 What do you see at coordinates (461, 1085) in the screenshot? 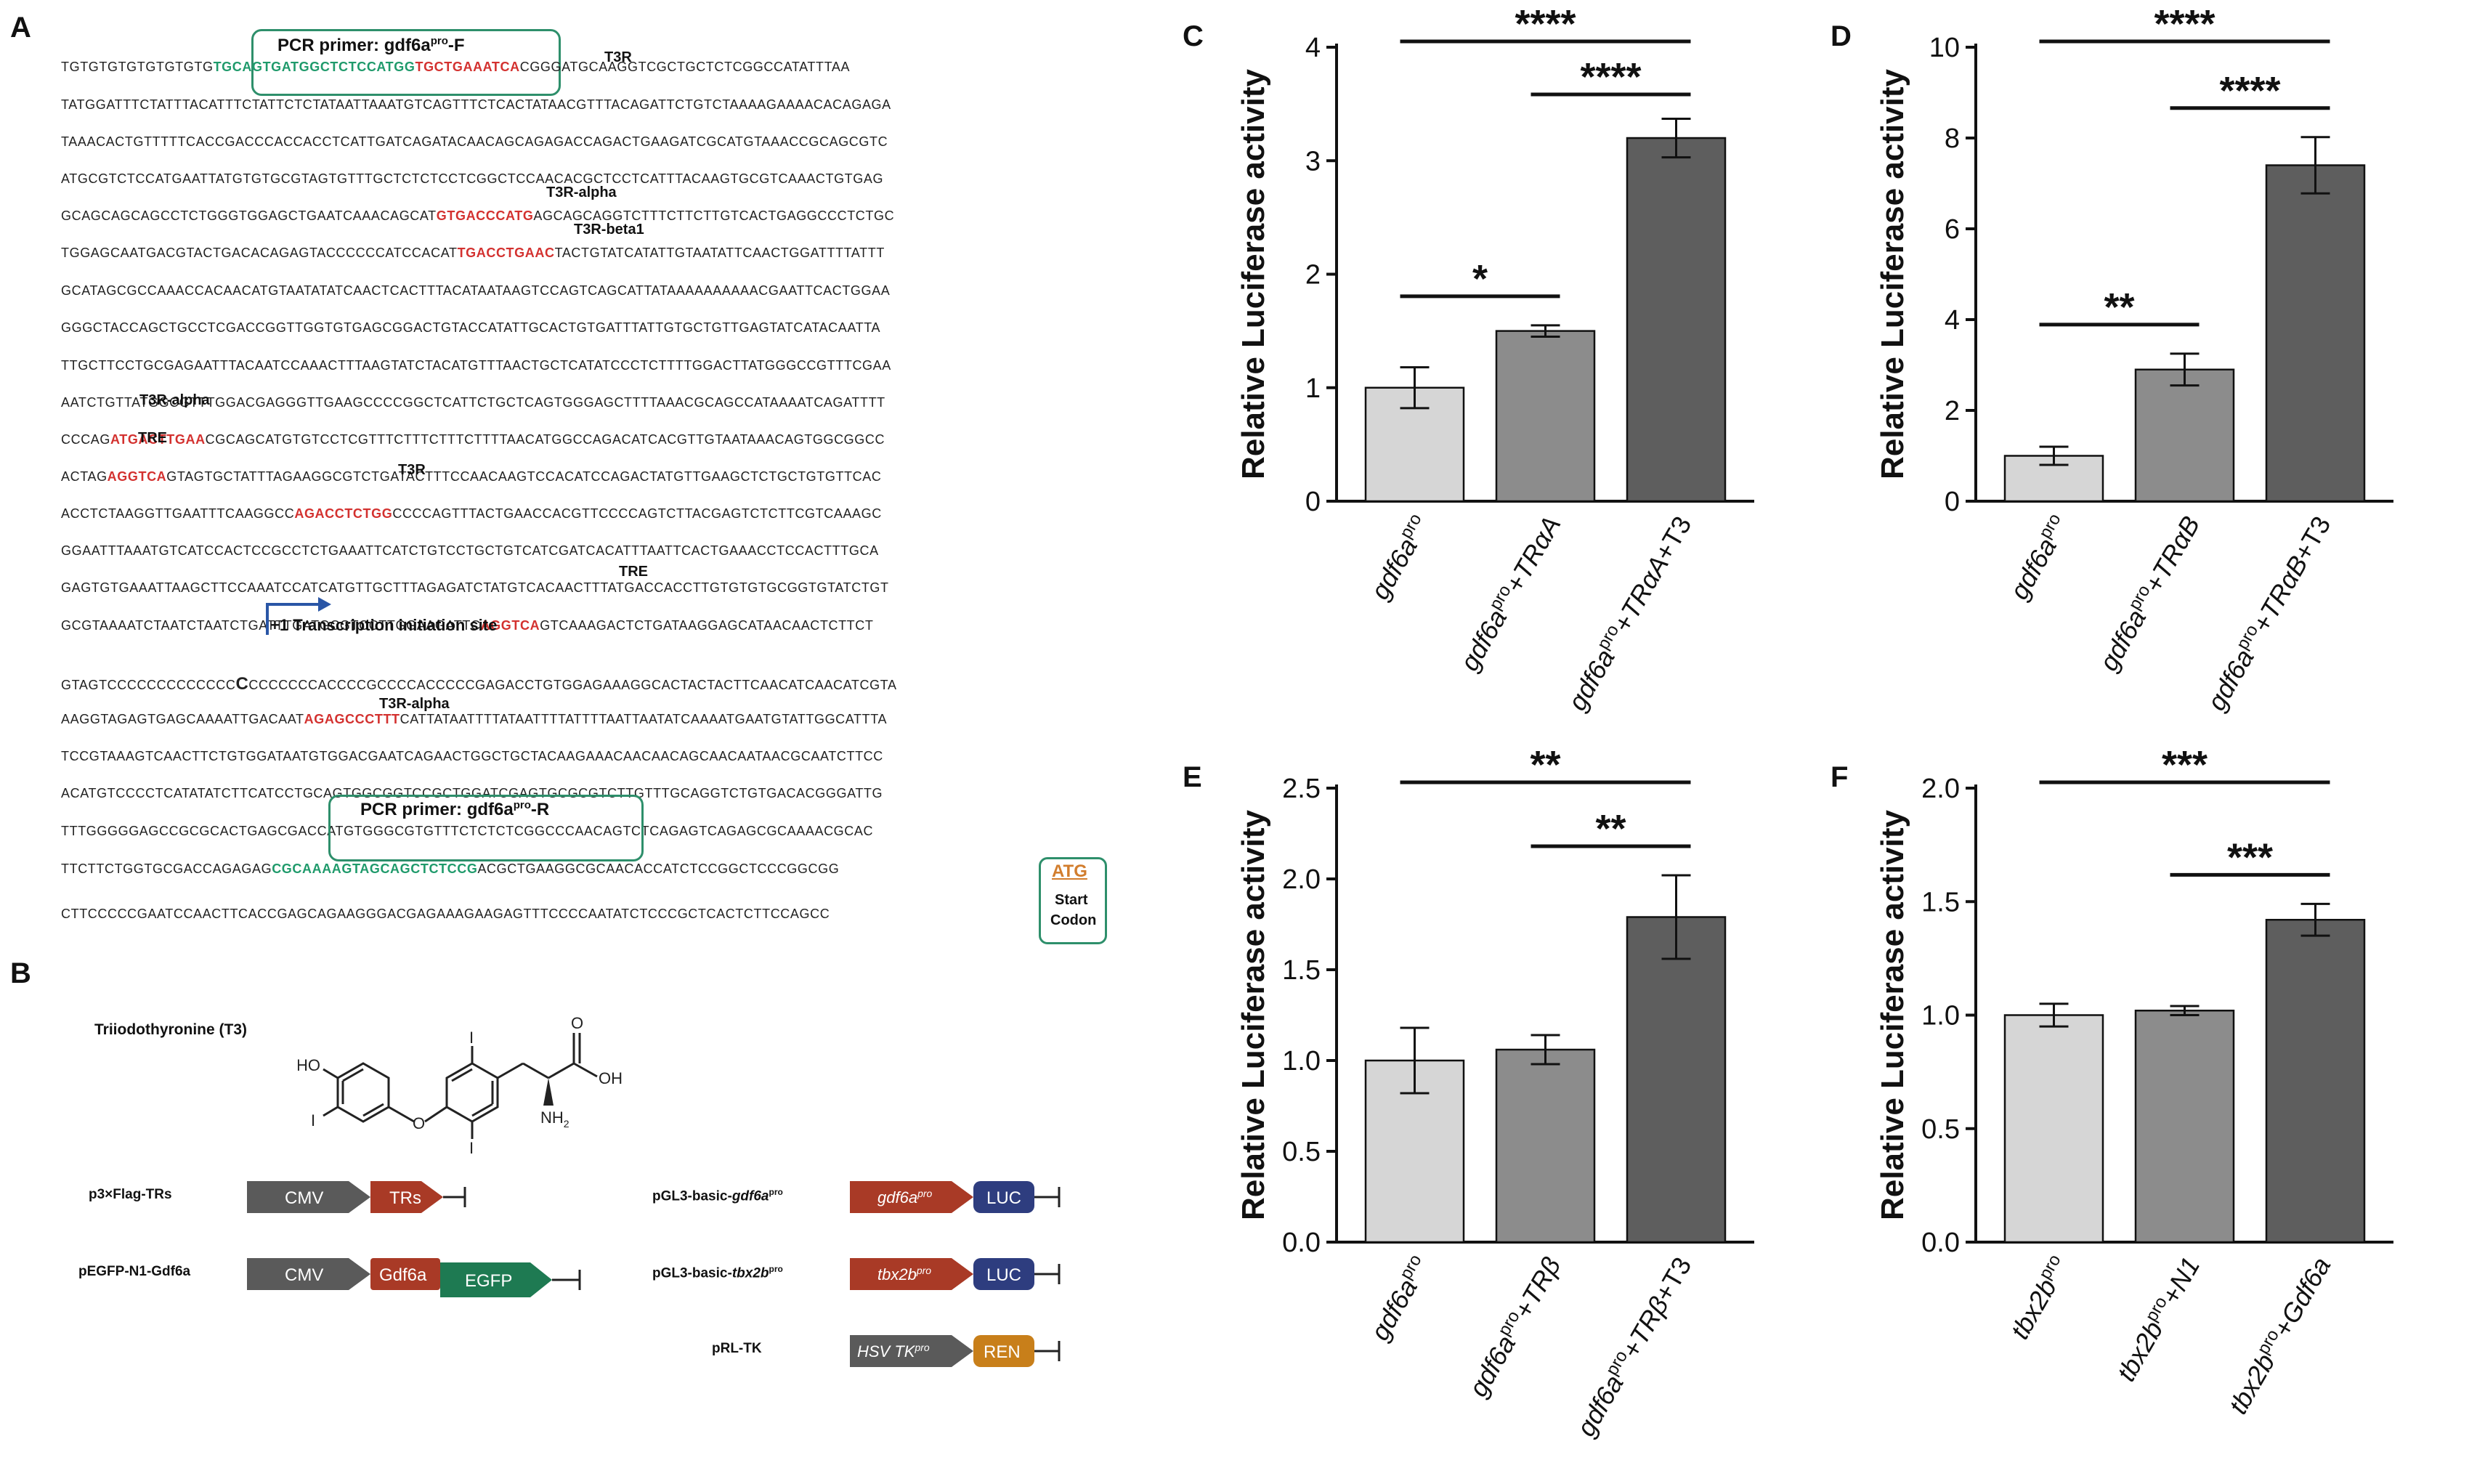
I see `t3-molecule-structure: HO I O I I O OH NH2` at bounding box center [461, 1085].